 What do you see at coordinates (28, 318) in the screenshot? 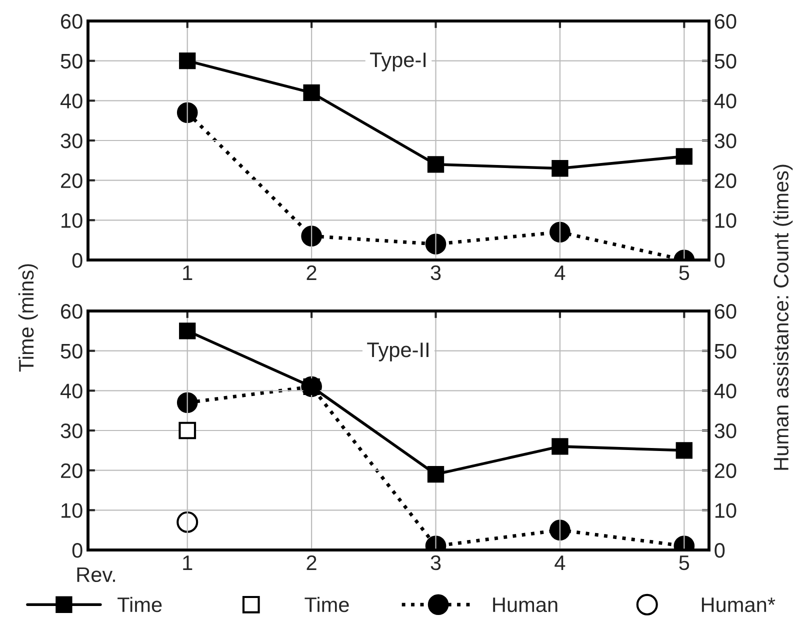
I see `y-axis-title: Time (mins)` at bounding box center [28, 318].